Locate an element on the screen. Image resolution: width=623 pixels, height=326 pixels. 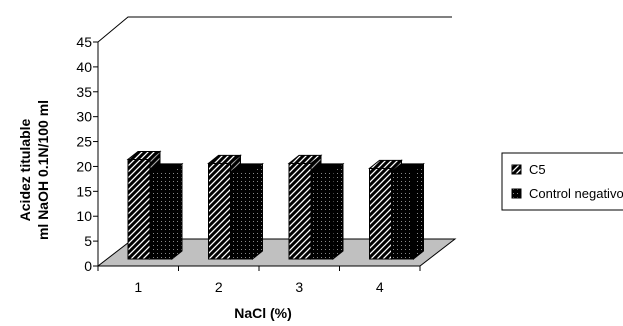
legend-swatch-control-negativo is located at coordinates (516, 193).